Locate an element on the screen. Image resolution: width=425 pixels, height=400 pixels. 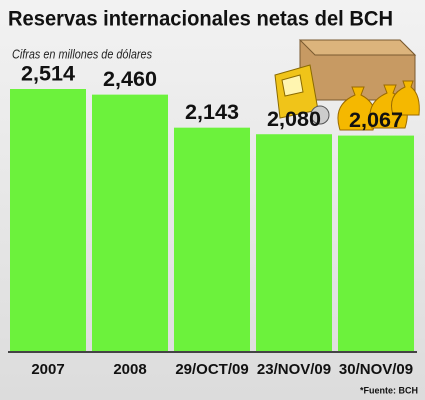
x-tick-label: 30/NOV/09 is located at coordinates (376, 369).